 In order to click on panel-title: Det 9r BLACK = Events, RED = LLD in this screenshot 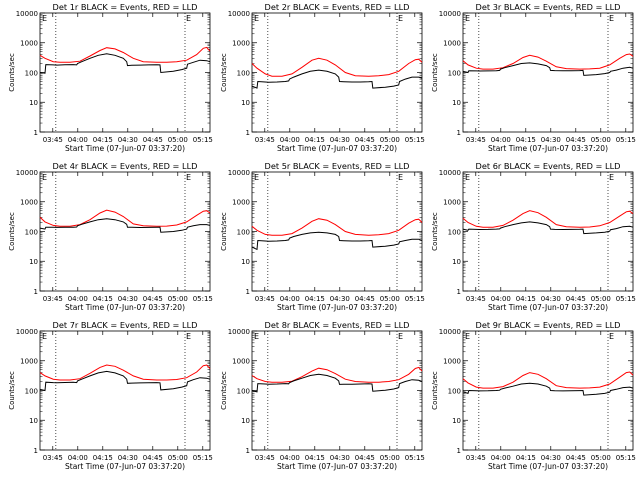, I will do `click(548, 325)`.